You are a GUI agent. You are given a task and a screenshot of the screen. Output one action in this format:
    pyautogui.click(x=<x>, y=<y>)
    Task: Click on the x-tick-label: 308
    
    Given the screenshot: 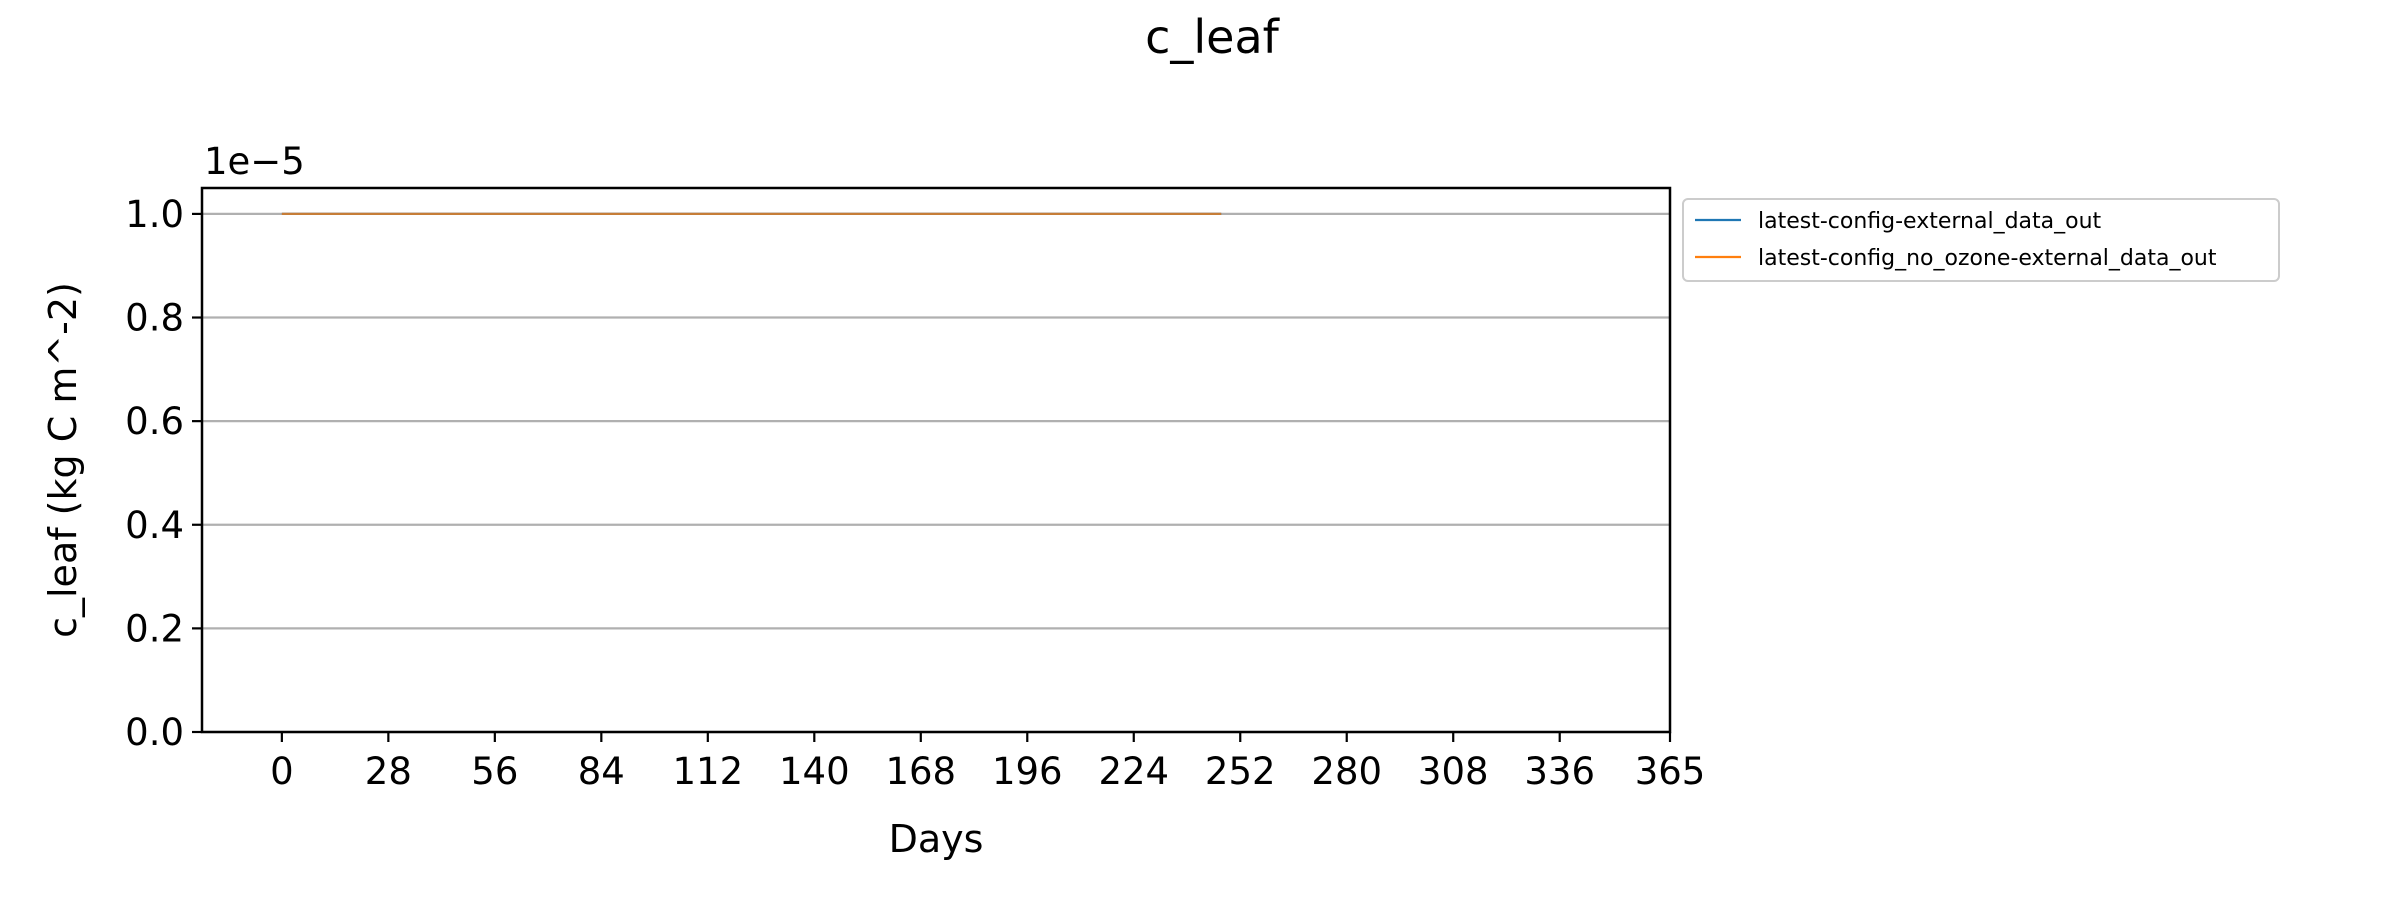 What is the action you would take?
    pyautogui.click(x=1453, y=771)
    